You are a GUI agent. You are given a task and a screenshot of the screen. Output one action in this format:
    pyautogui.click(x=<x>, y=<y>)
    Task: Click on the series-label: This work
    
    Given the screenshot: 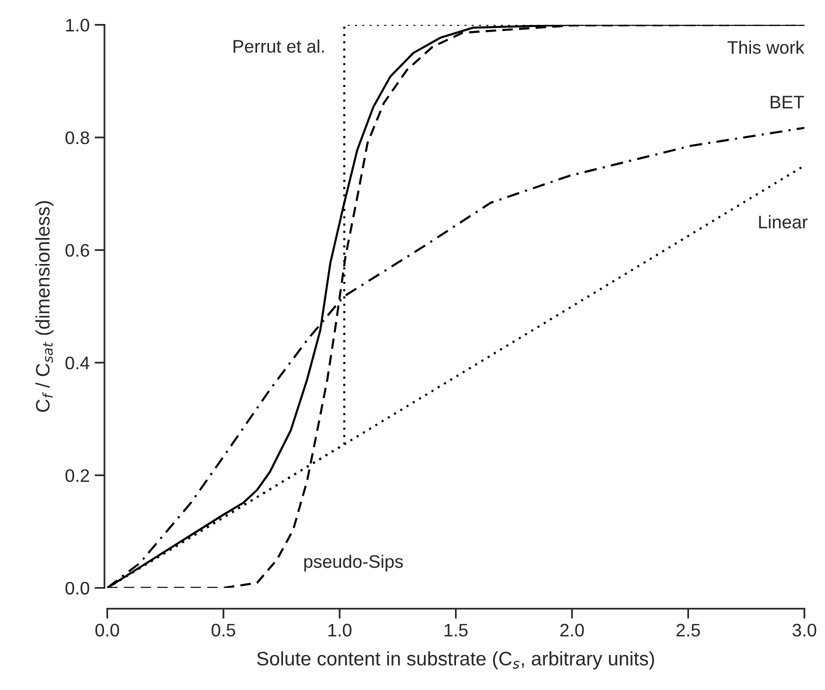 What is the action you would take?
    pyautogui.click(x=766, y=47)
    